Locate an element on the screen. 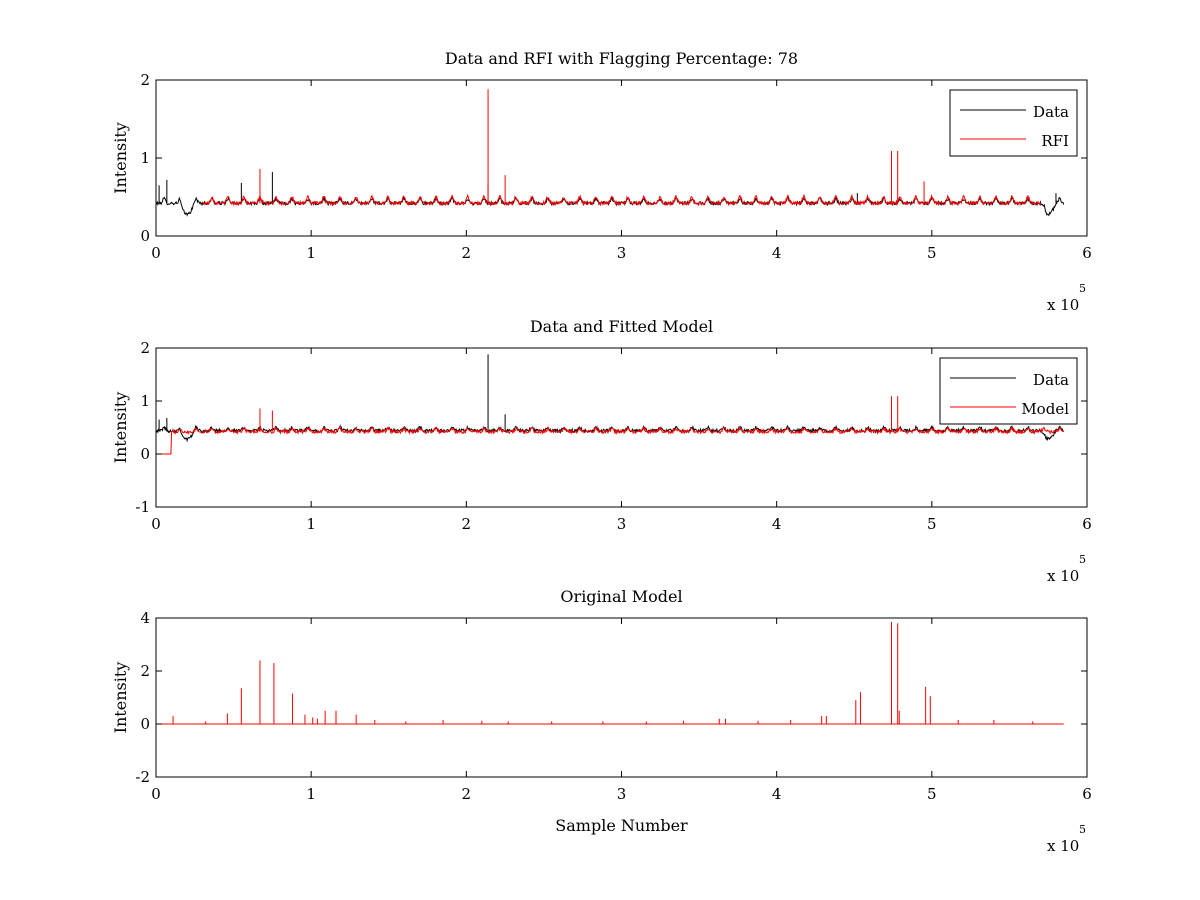 The width and height of the screenshot is (1200, 900). y-tick-label: -2 is located at coordinates (142, 777).